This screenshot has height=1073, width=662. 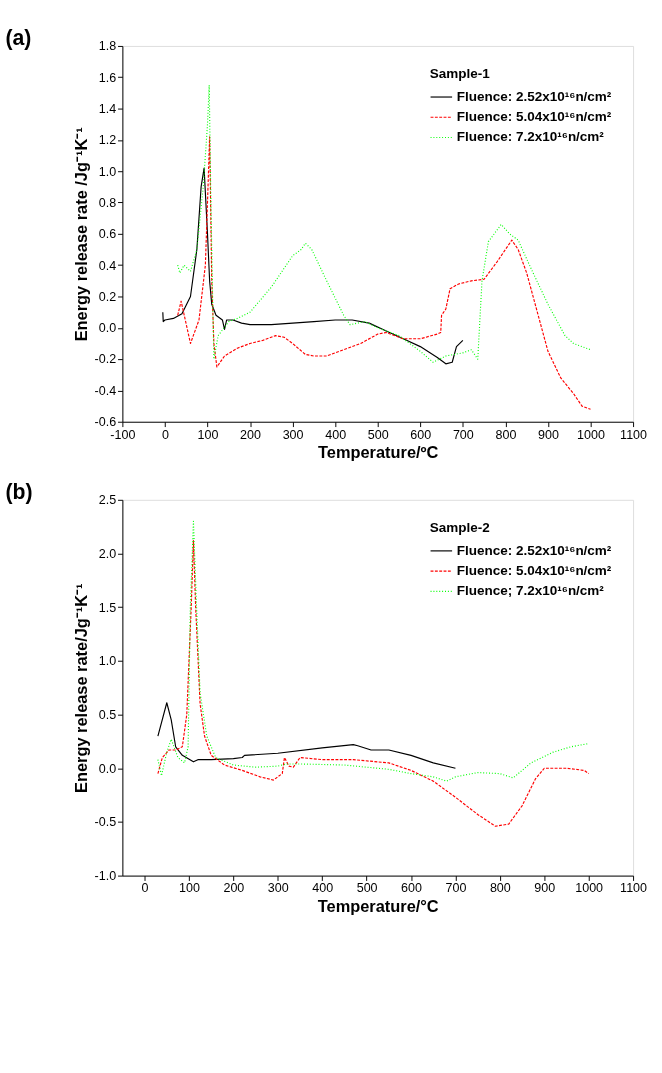 What do you see at coordinates (459, 527) in the screenshot?
I see `legend-title: Sample-2` at bounding box center [459, 527].